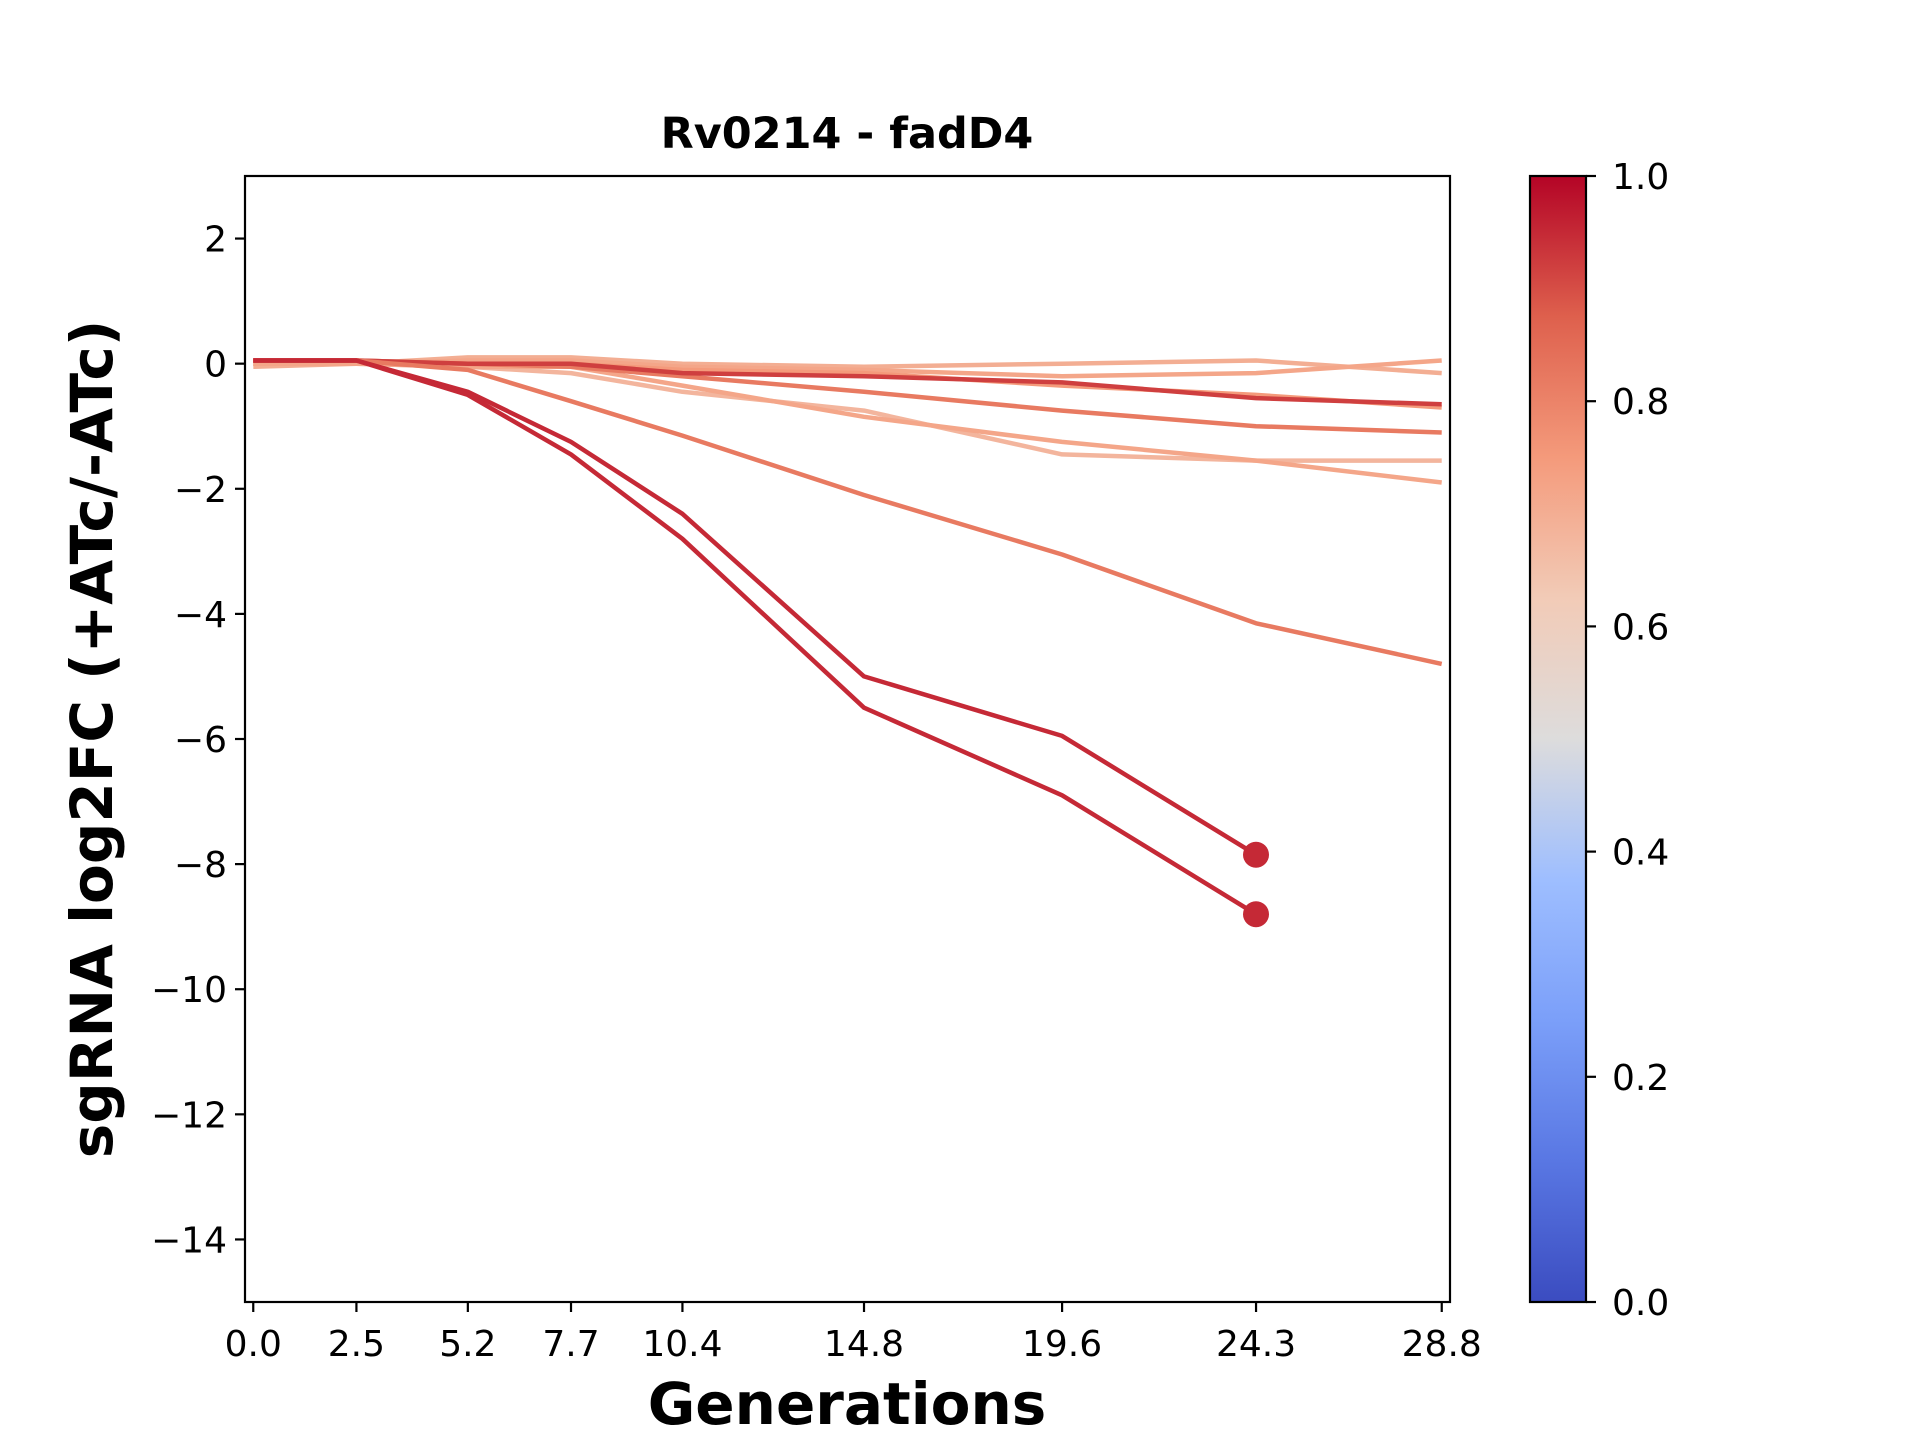 The width and height of the screenshot is (1920, 1440). Describe the element at coordinates (189, 1240) in the screenshot. I see `y-tick-label: −14` at that location.